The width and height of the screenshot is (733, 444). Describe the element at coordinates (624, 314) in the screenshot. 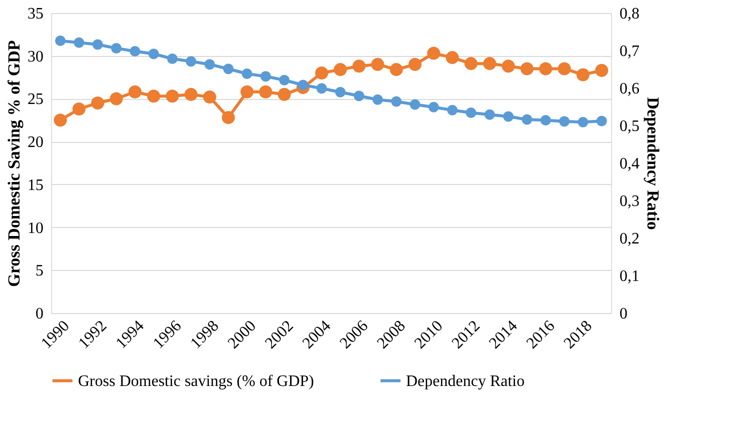

I see `y2-tick-label: 0` at that location.